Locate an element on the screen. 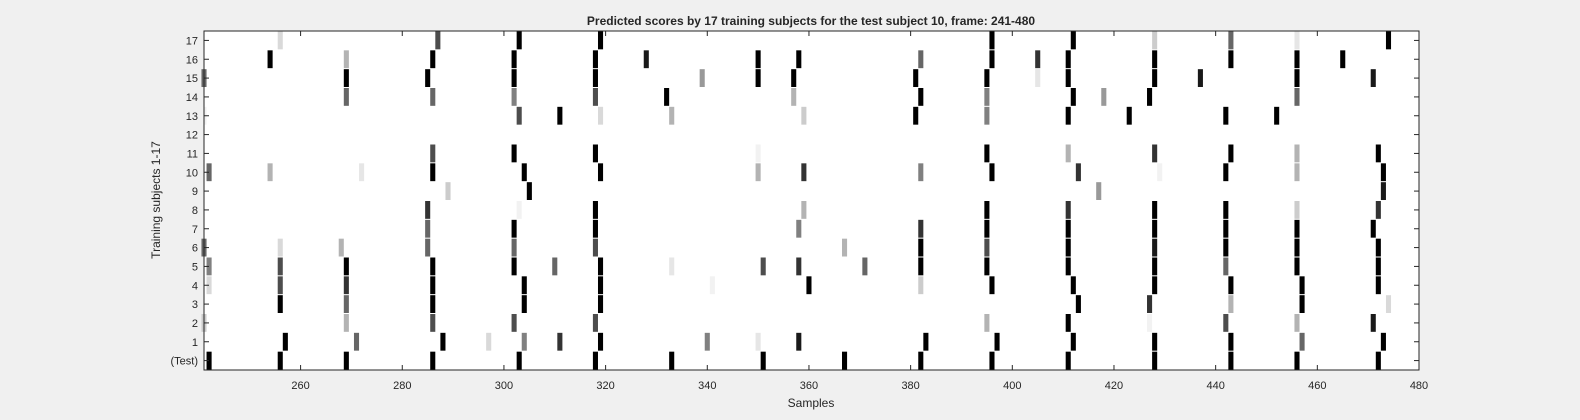 The height and width of the screenshot is (420, 1580). y-tick-label: 4 is located at coordinates (195, 286).